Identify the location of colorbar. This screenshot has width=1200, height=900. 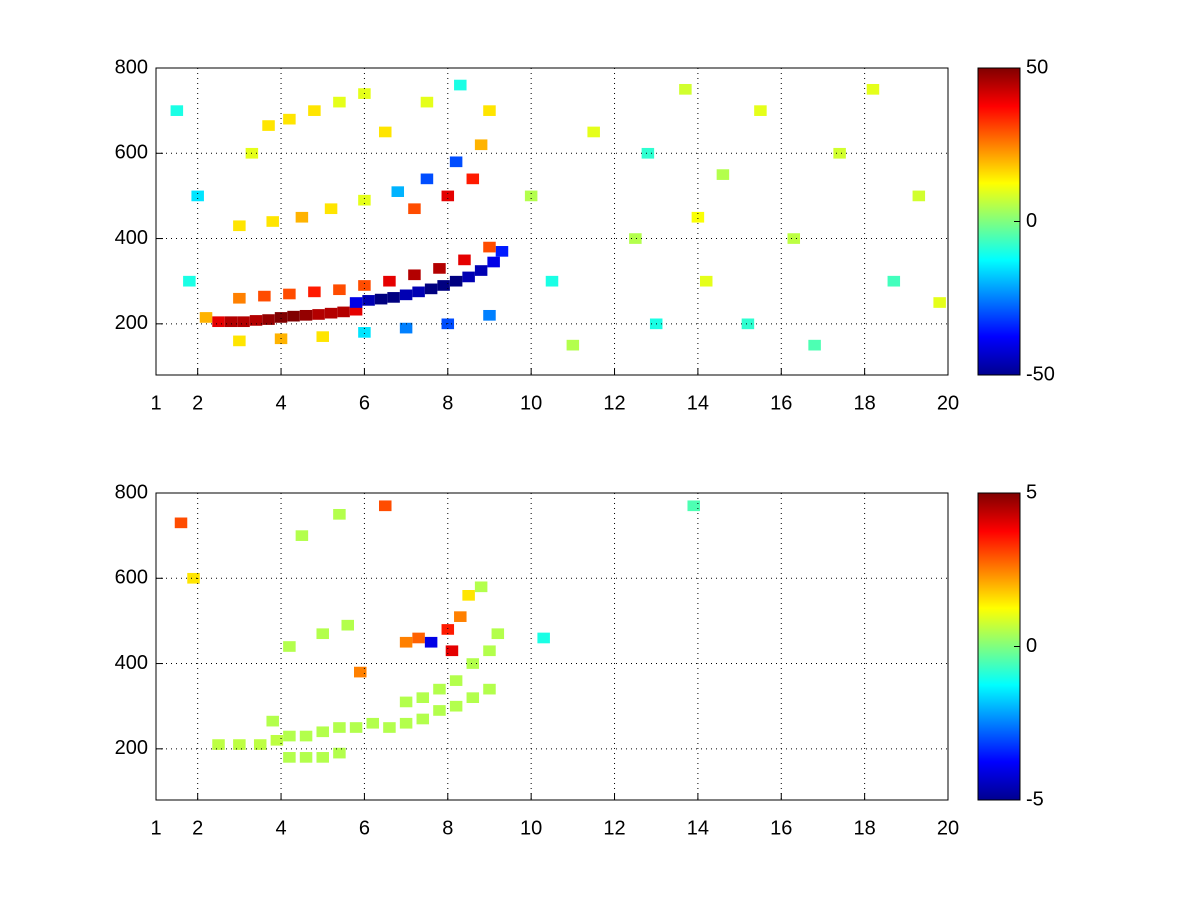
(999, 646).